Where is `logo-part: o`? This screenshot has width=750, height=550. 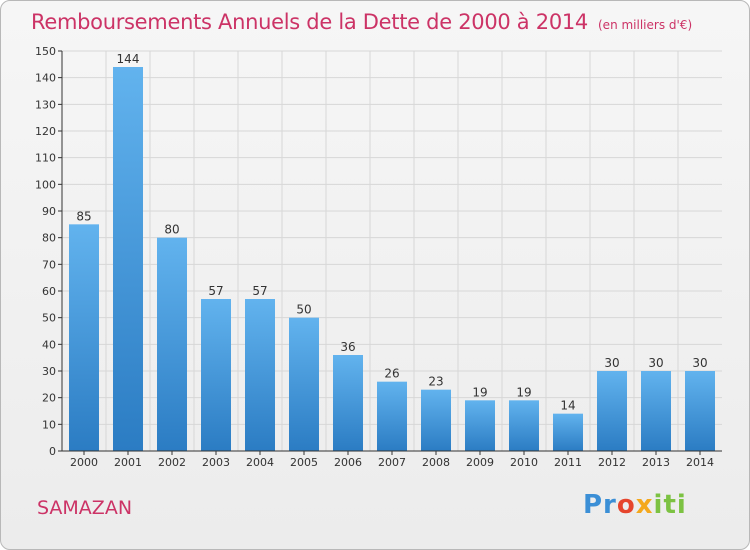 logo-part: o is located at coordinates (626, 505).